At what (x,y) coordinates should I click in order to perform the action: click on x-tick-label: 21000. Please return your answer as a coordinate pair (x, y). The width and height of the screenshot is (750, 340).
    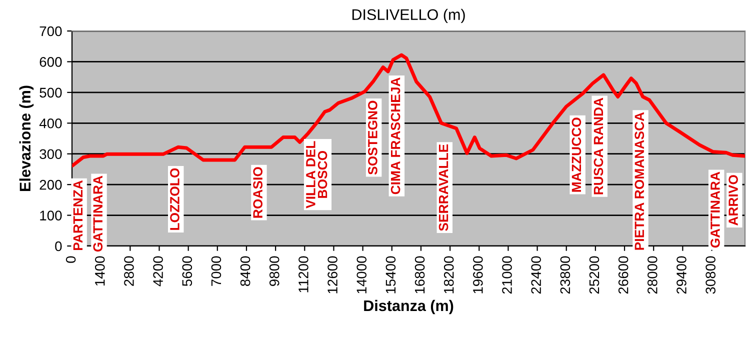
    Looking at the image, I should click on (507, 275).